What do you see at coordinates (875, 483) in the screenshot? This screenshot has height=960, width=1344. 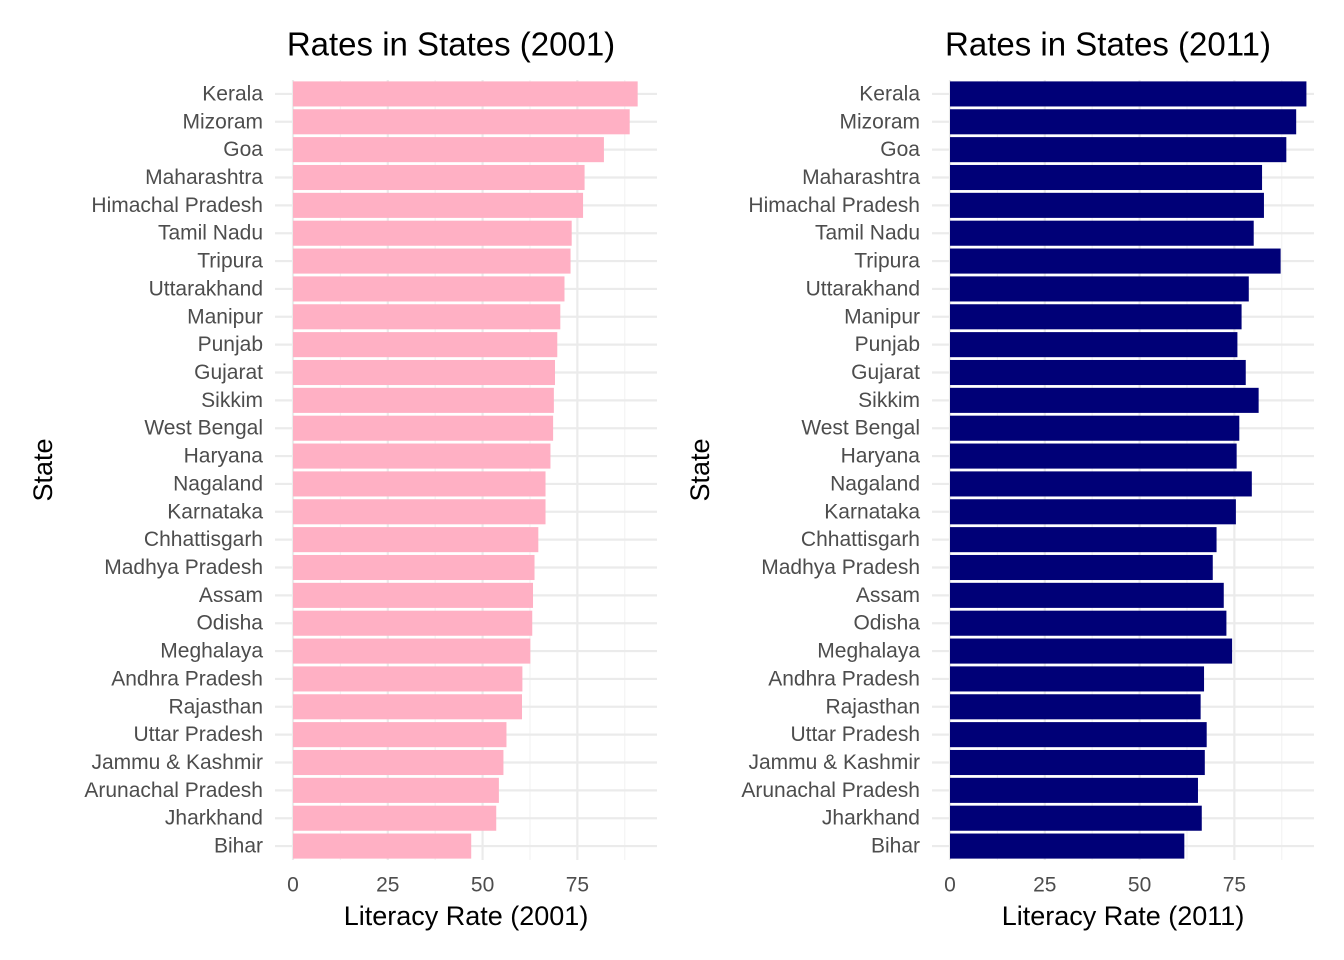 I see `category-tick-label: Nagaland` at bounding box center [875, 483].